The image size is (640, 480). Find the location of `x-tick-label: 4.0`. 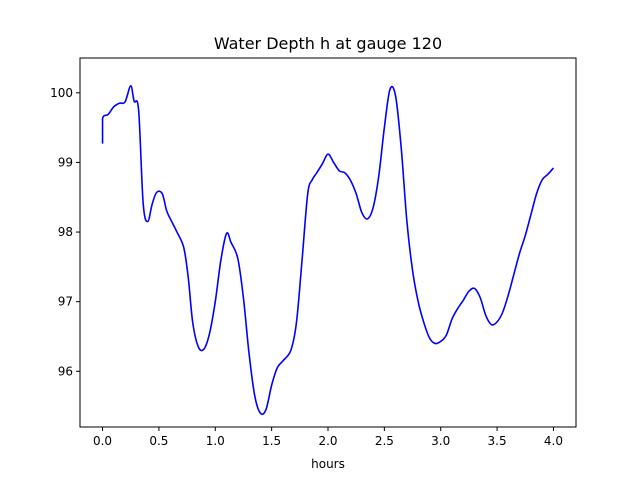

x-tick-label: 4.0 is located at coordinates (553, 441).